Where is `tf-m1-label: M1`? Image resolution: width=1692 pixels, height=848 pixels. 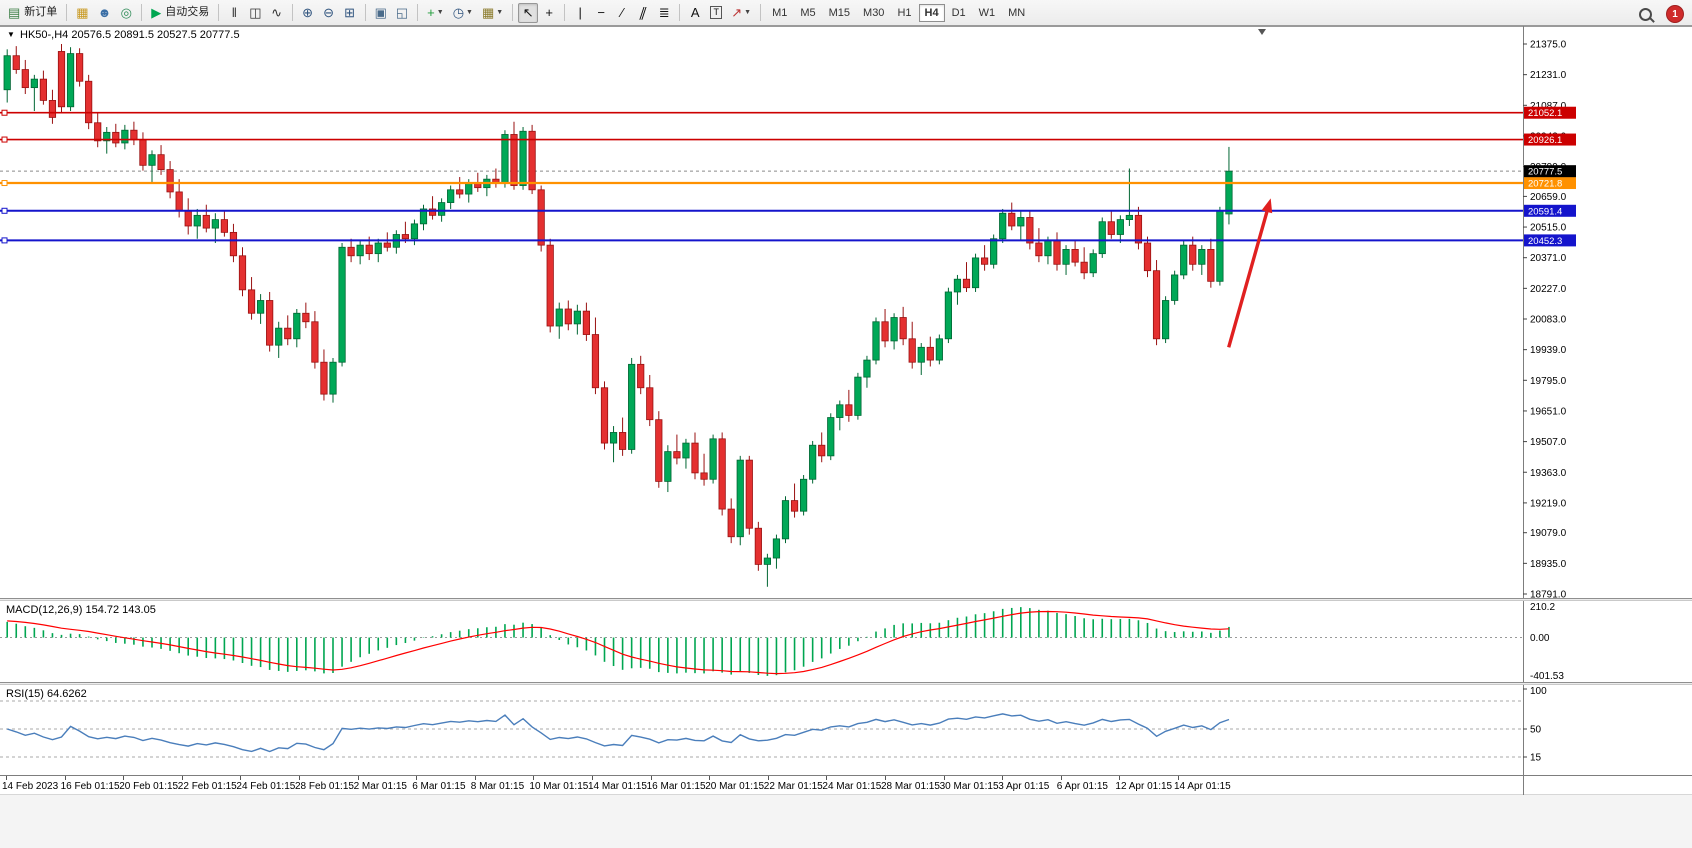 tf-m1-label: M1 is located at coordinates (780, 12).